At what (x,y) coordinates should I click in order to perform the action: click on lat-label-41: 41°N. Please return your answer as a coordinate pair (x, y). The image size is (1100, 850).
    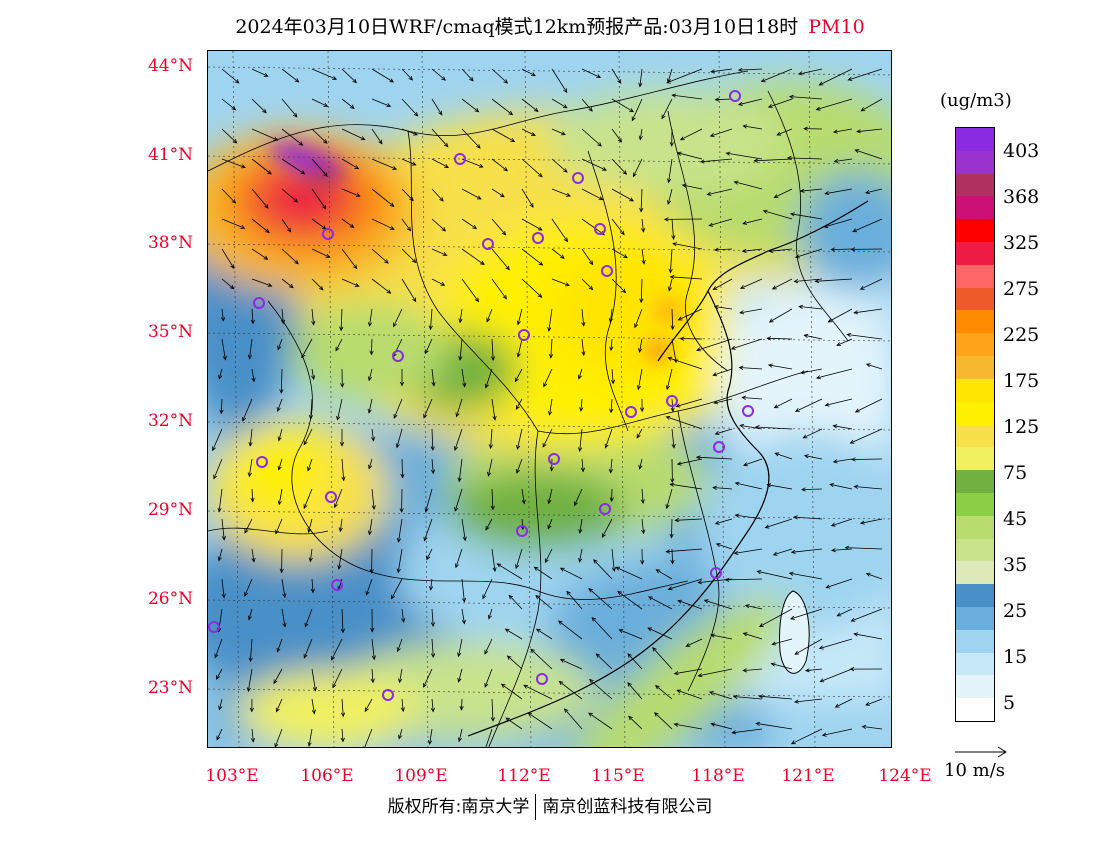
    Looking at the image, I should click on (170, 155).